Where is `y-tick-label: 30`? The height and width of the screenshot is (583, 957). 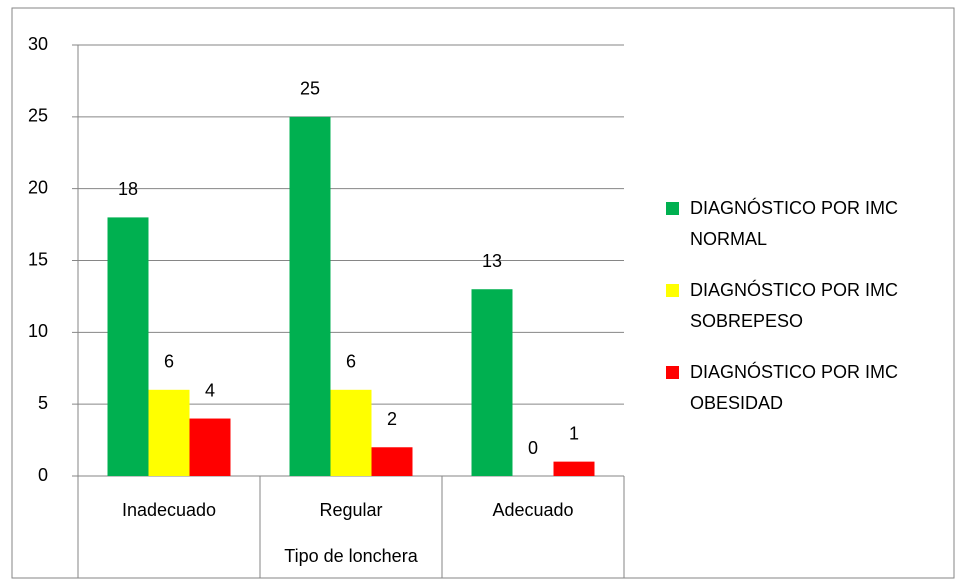
y-tick-label: 30 is located at coordinates (38, 44).